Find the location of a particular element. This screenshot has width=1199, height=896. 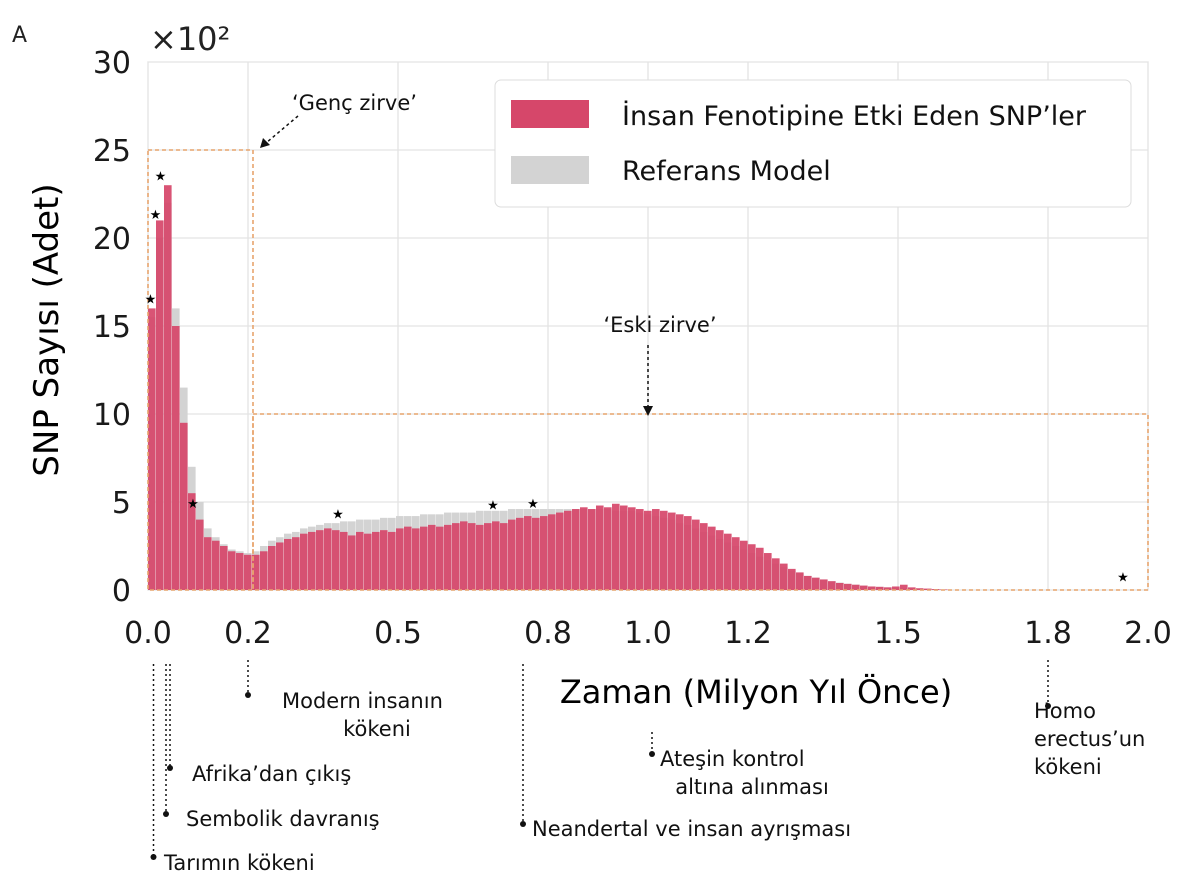

x-tick-label-4: 1.0 is located at coordinates (648, 633).